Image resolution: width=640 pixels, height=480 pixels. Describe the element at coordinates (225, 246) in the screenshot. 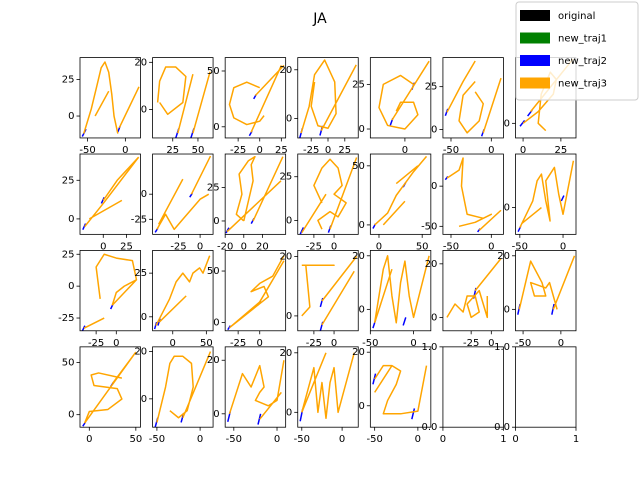

I see `x-tick-label: -20` at that location.